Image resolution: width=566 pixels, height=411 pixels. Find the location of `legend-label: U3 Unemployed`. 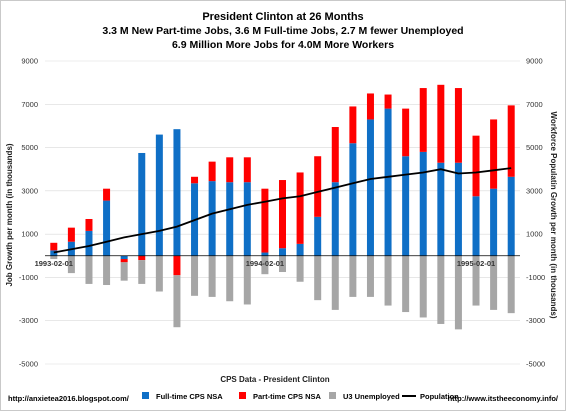

legend-label: U3 Unemployed is located at coordinates (371, 396).